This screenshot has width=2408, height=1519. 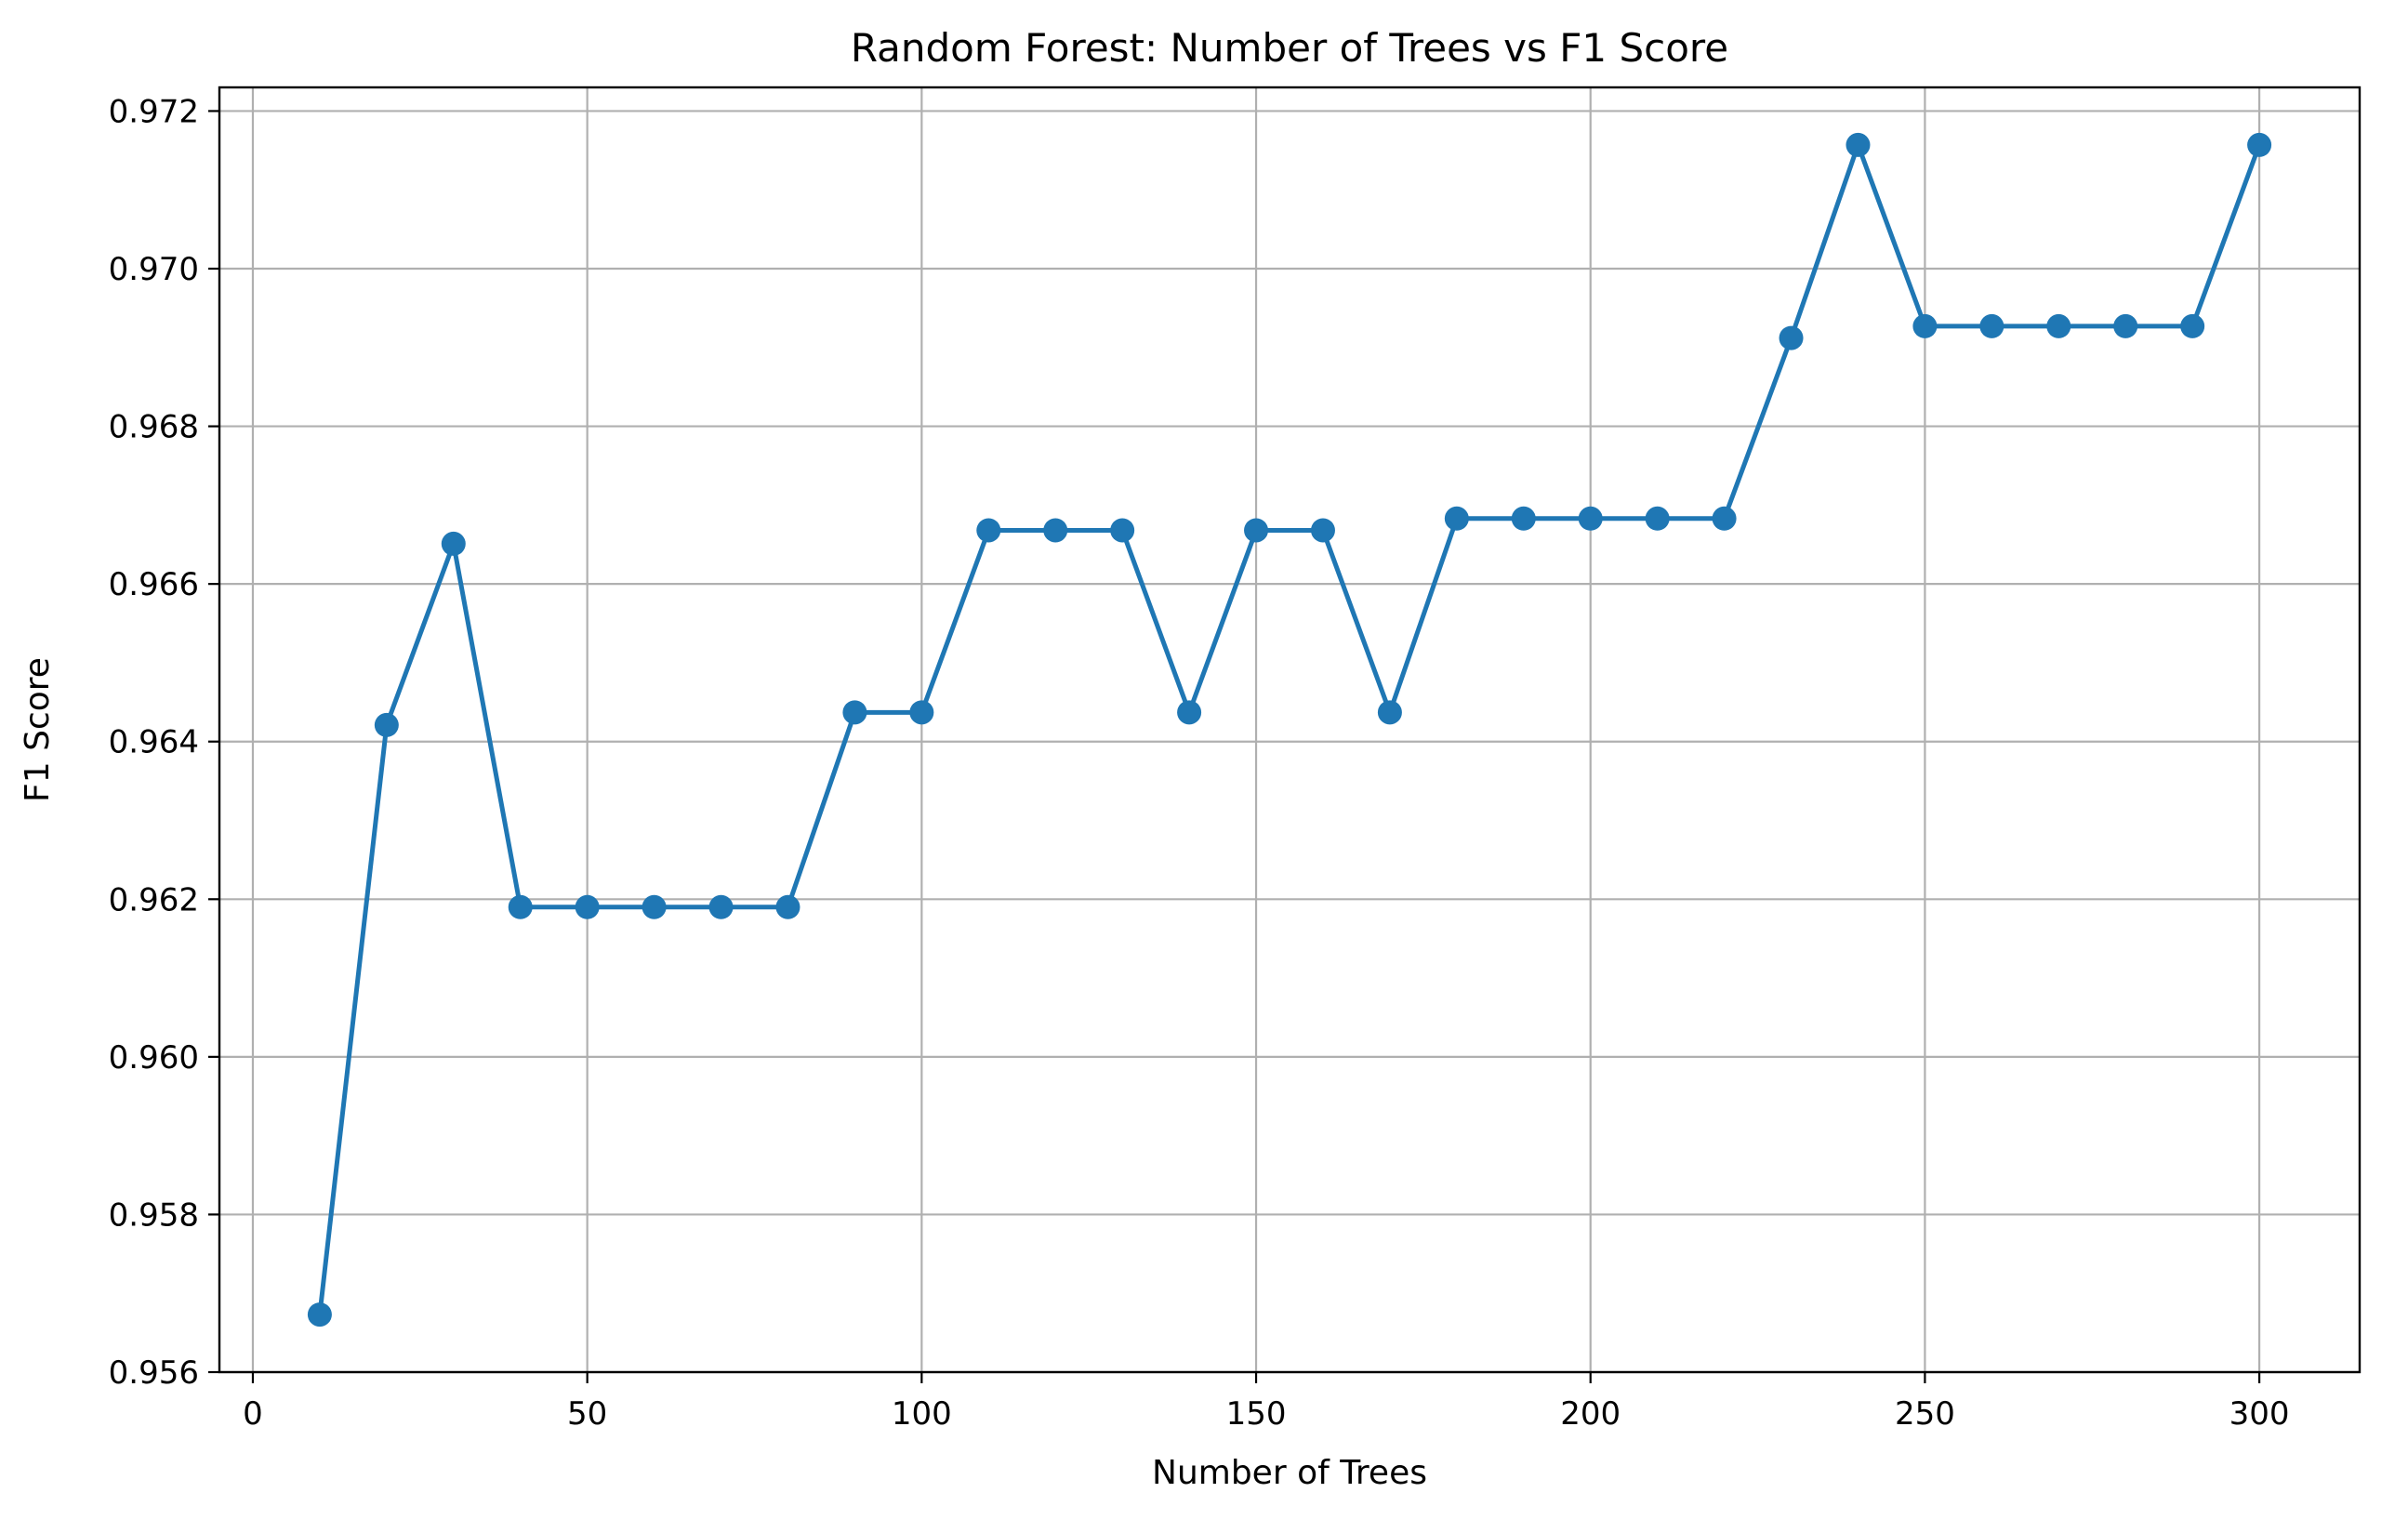 I want to click on x-tick-label: 0, so click(x=253, y=1414).